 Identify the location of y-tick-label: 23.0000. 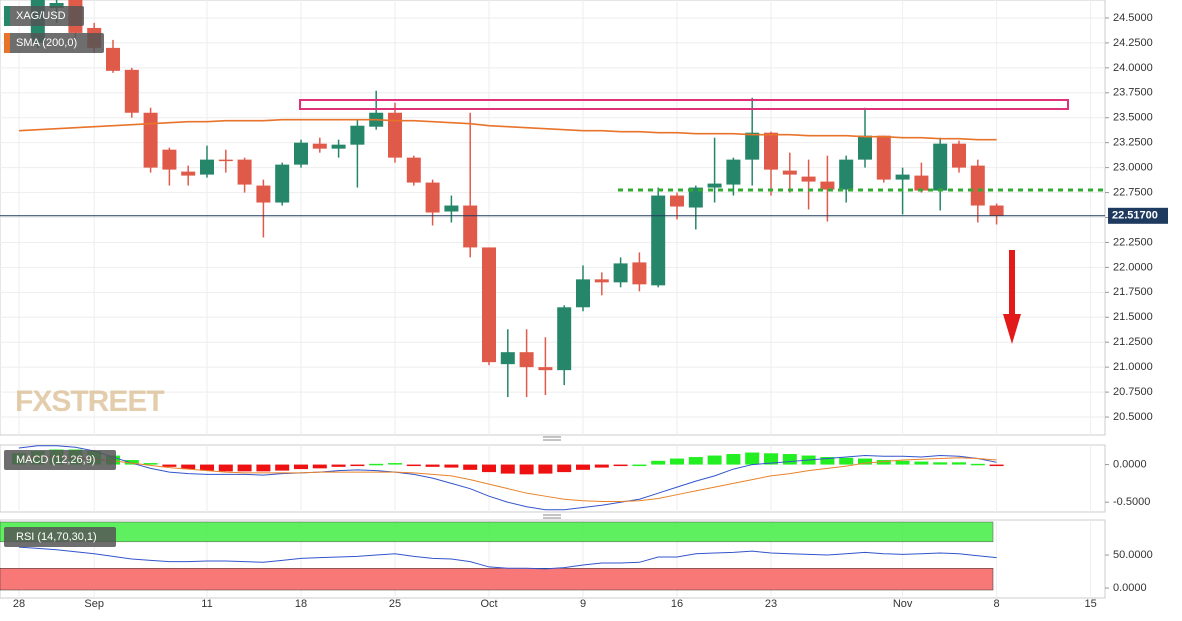
(1133, 168).